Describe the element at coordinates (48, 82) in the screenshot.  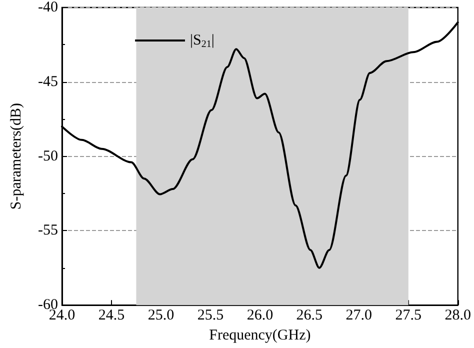
I see `y-tick-label: -45` at that location.